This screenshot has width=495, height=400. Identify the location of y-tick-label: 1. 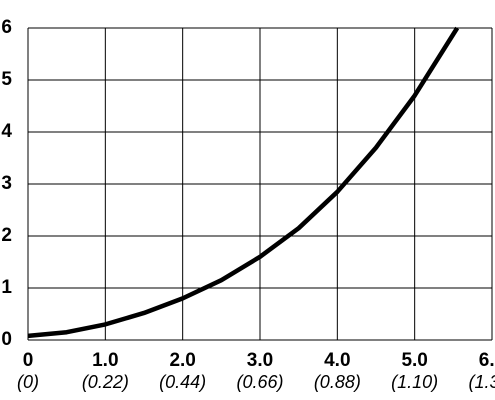
(6, 287).